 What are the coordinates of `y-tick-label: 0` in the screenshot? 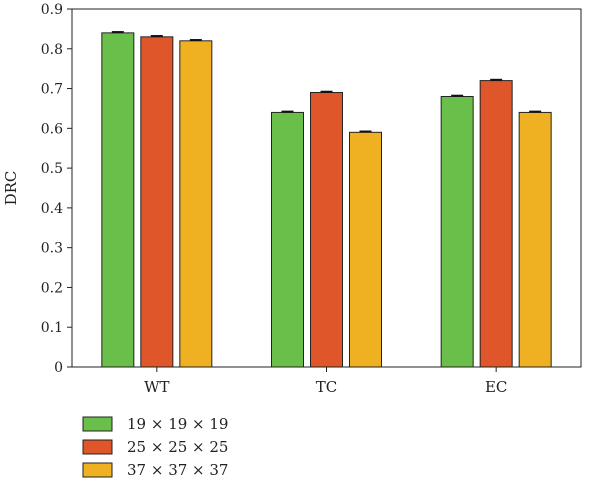 It's located at (58, 368).